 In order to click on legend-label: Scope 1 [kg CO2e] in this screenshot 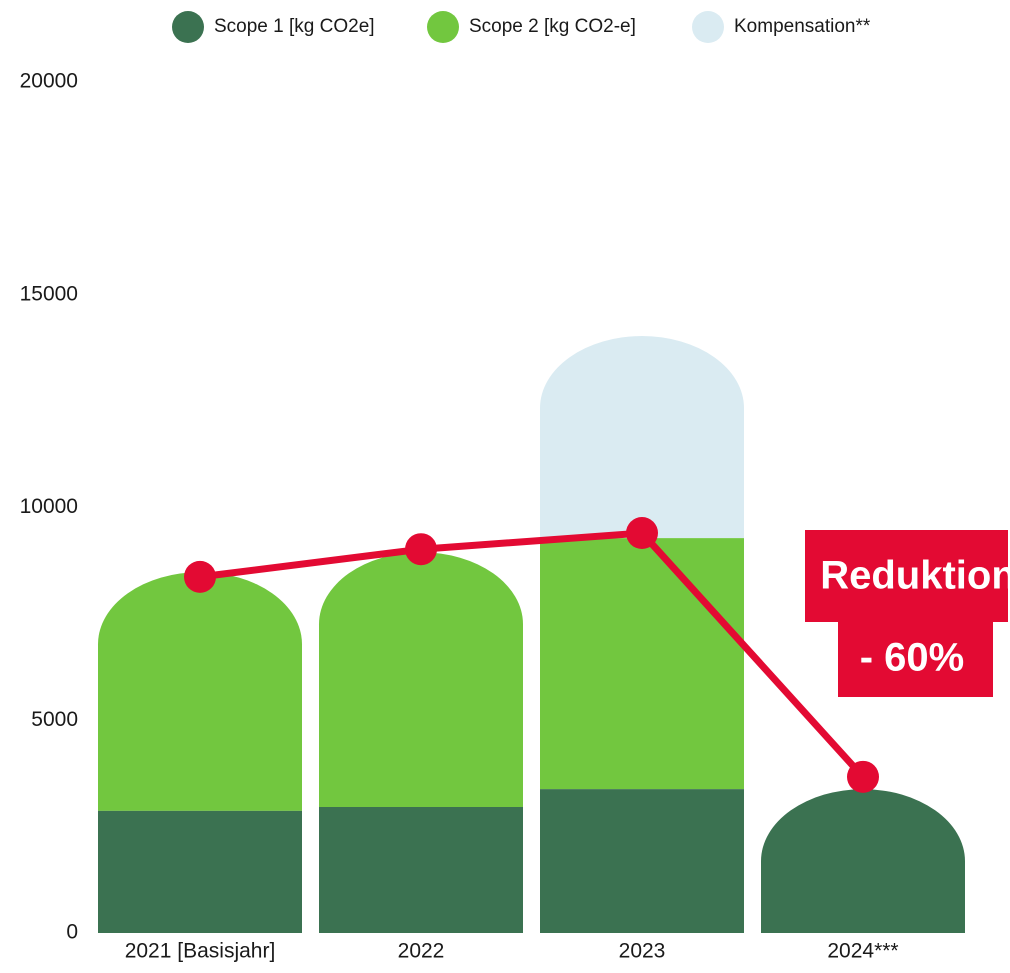, I will do `click(294, 26)`.